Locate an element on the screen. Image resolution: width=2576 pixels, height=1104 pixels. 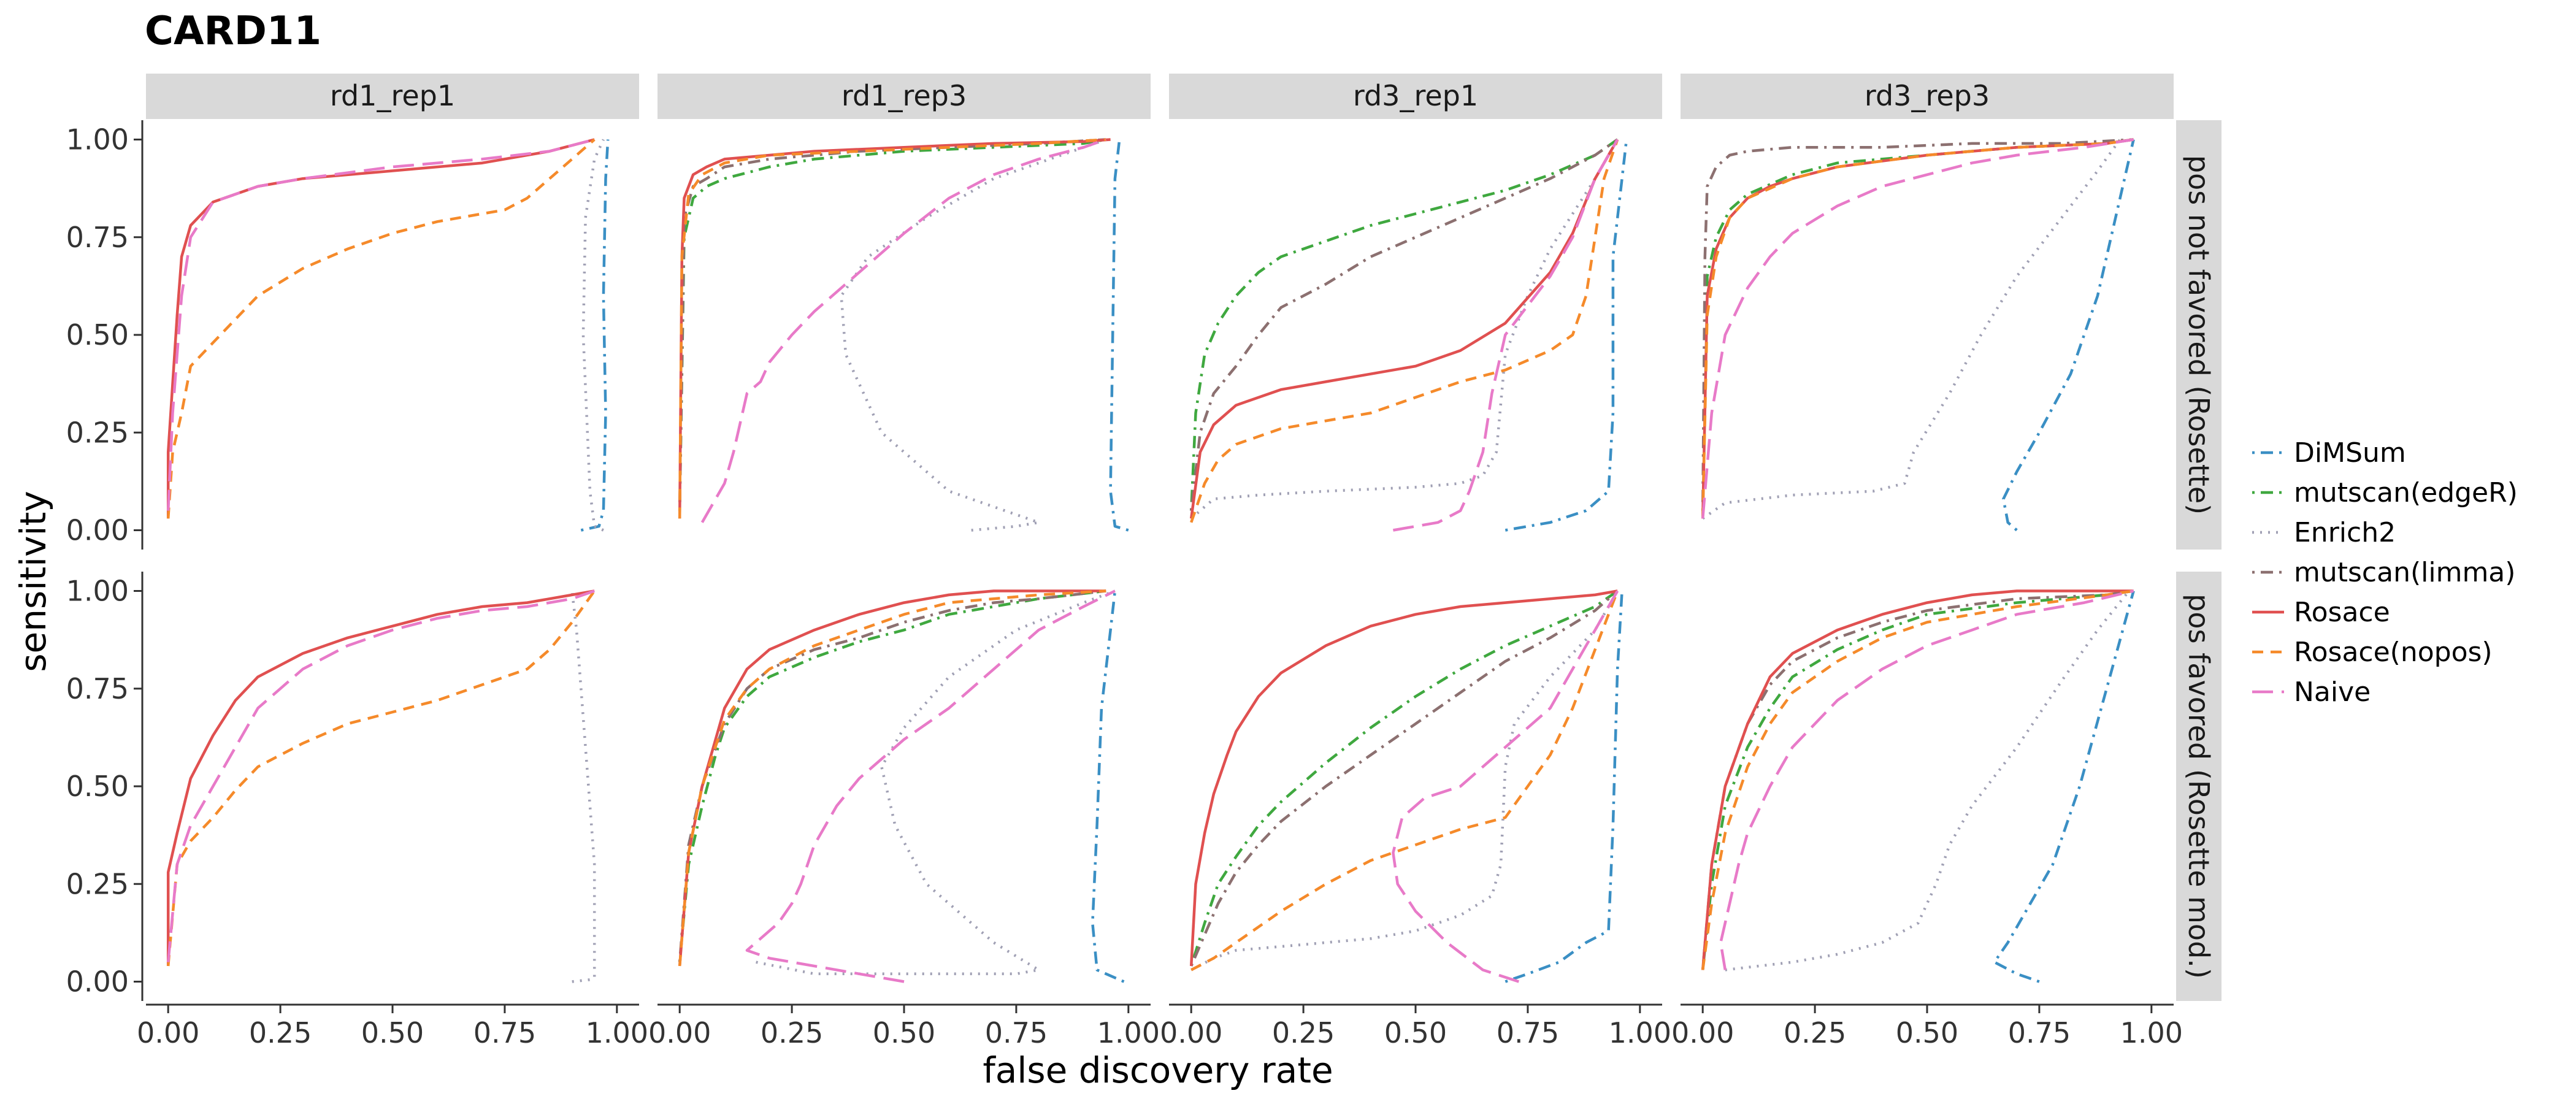
column-strip-label: rd3_rep1 is located at coordinates (1415, 95).